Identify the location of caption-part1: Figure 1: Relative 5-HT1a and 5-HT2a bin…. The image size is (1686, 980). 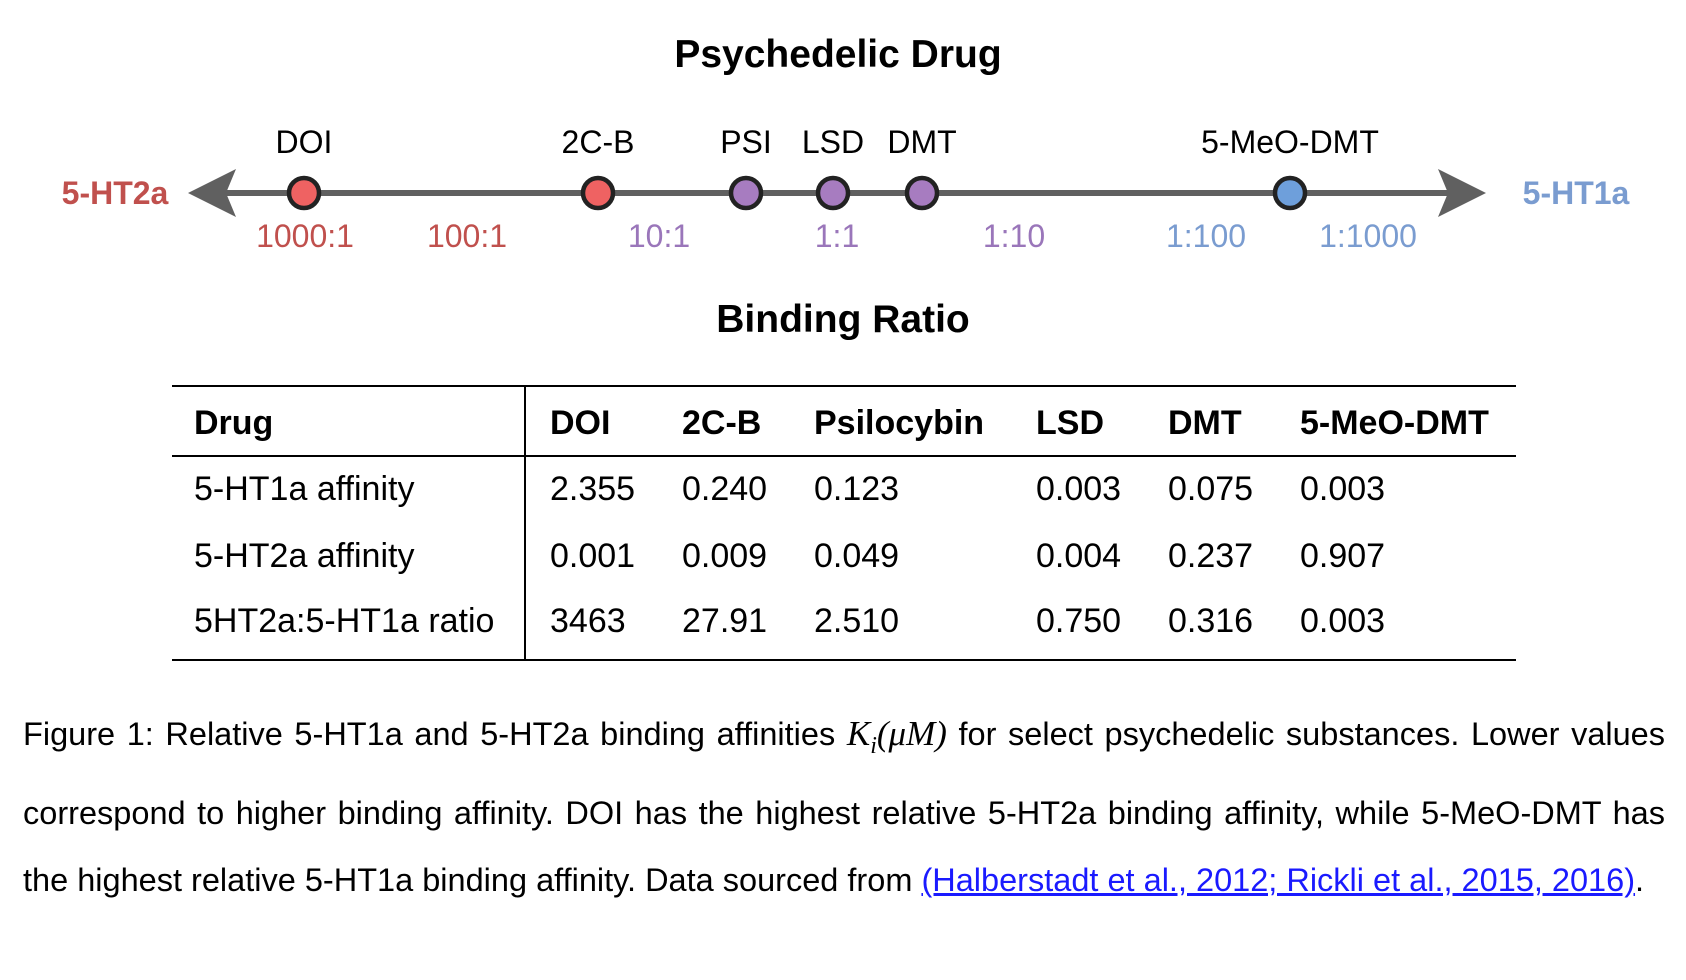
(435, 734).